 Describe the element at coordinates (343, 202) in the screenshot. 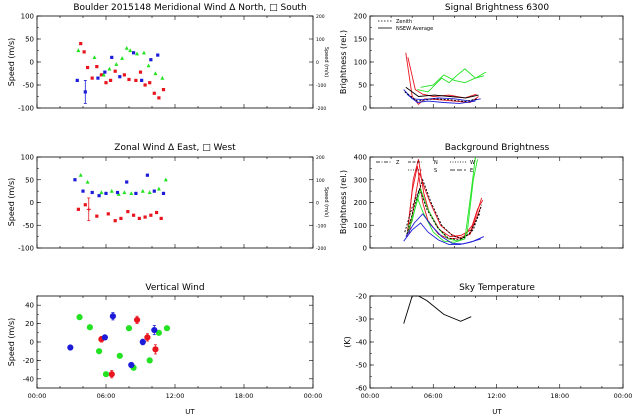

I see `ylabel-background: Brightness (rel.)` at that location.